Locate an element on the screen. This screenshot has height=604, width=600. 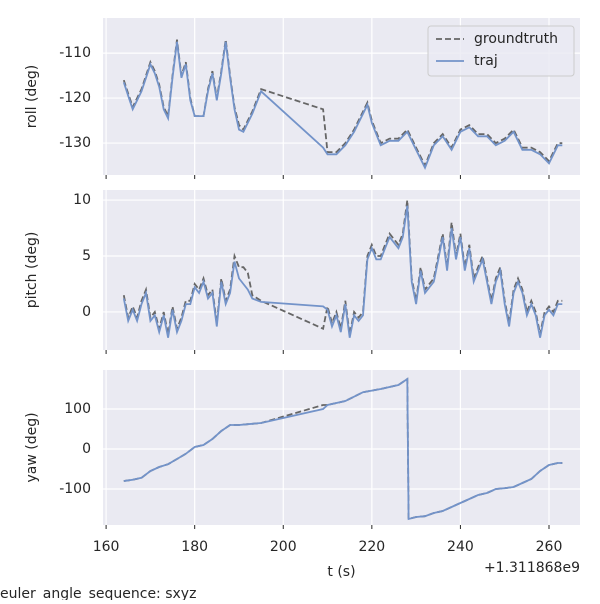
y-tick-label: 10 is located at coordinates (82, 200).